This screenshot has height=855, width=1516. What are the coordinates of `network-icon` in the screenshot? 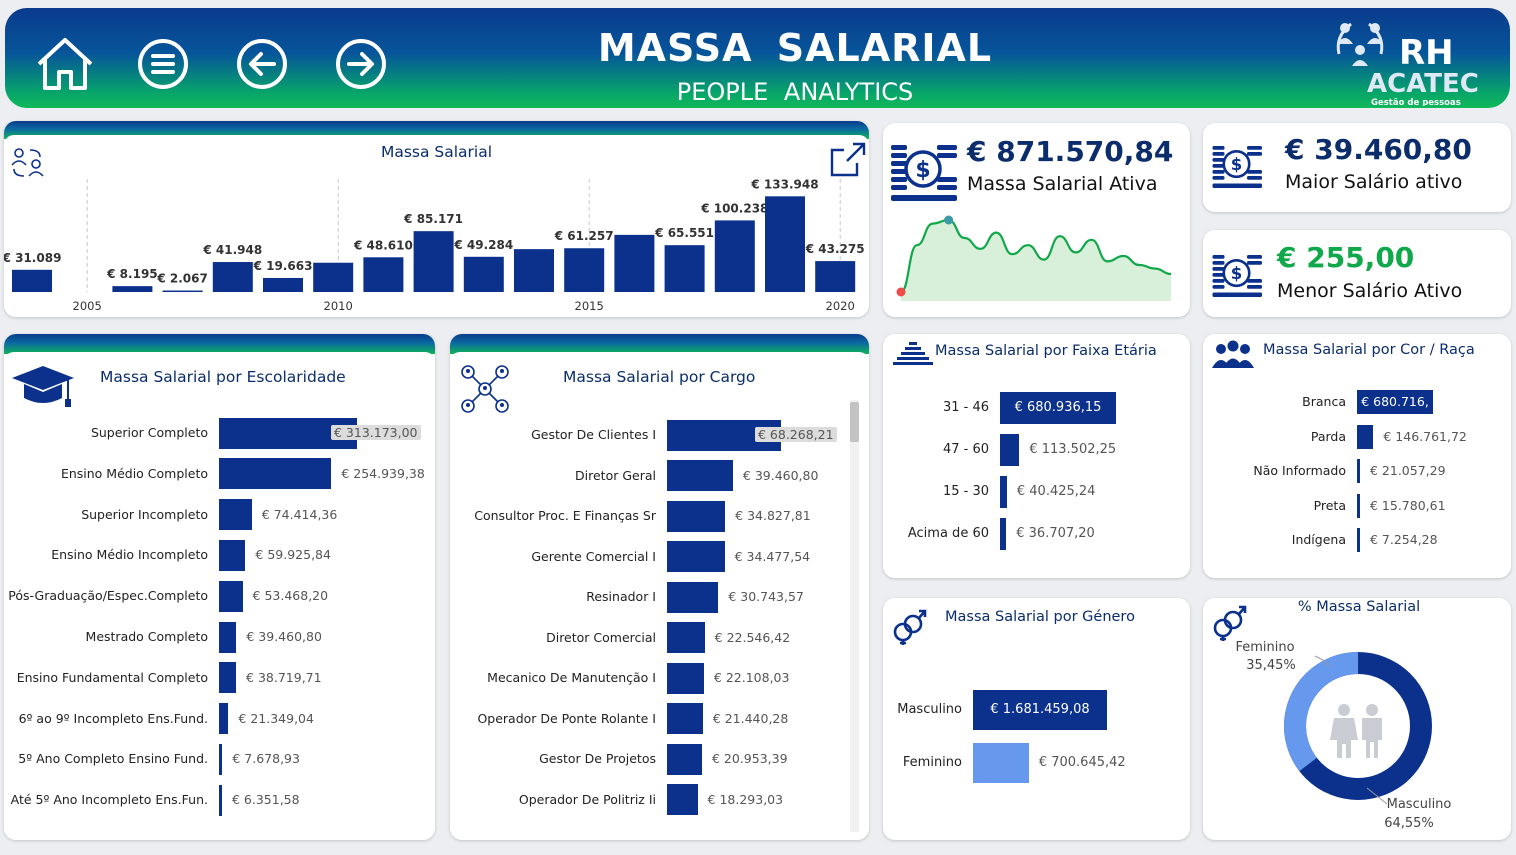 It's located at (485, 389).